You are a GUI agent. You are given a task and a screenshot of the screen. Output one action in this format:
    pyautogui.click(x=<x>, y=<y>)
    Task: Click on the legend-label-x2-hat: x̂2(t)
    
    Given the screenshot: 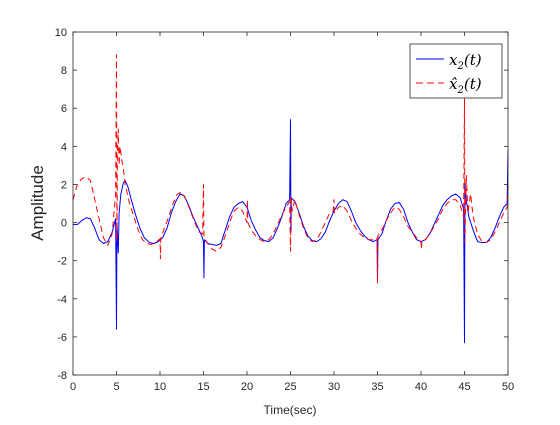 What is the action you would take?
    pyautogui.click(x=465, y=85)
    